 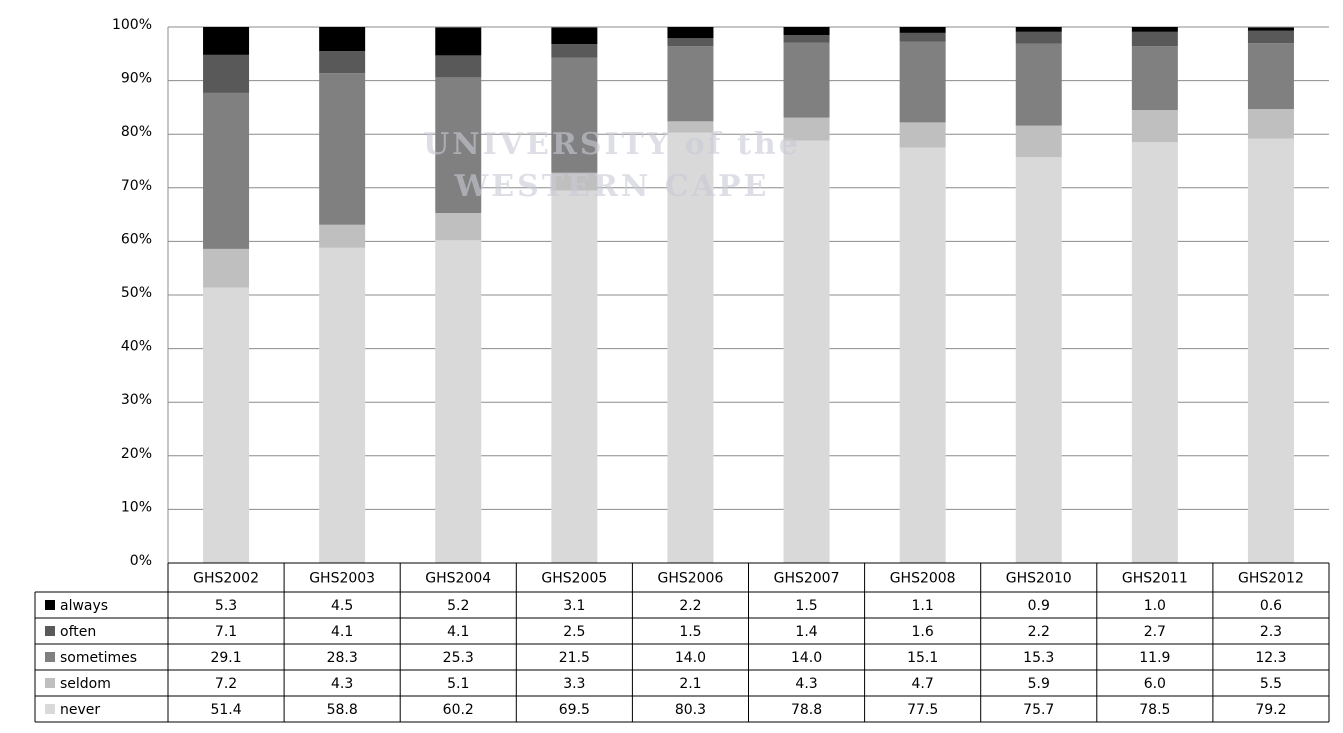 What do you see at coordinates (84, 606) in the screenshot?
I see `legend-label: always` at bounding box center [84, 606].